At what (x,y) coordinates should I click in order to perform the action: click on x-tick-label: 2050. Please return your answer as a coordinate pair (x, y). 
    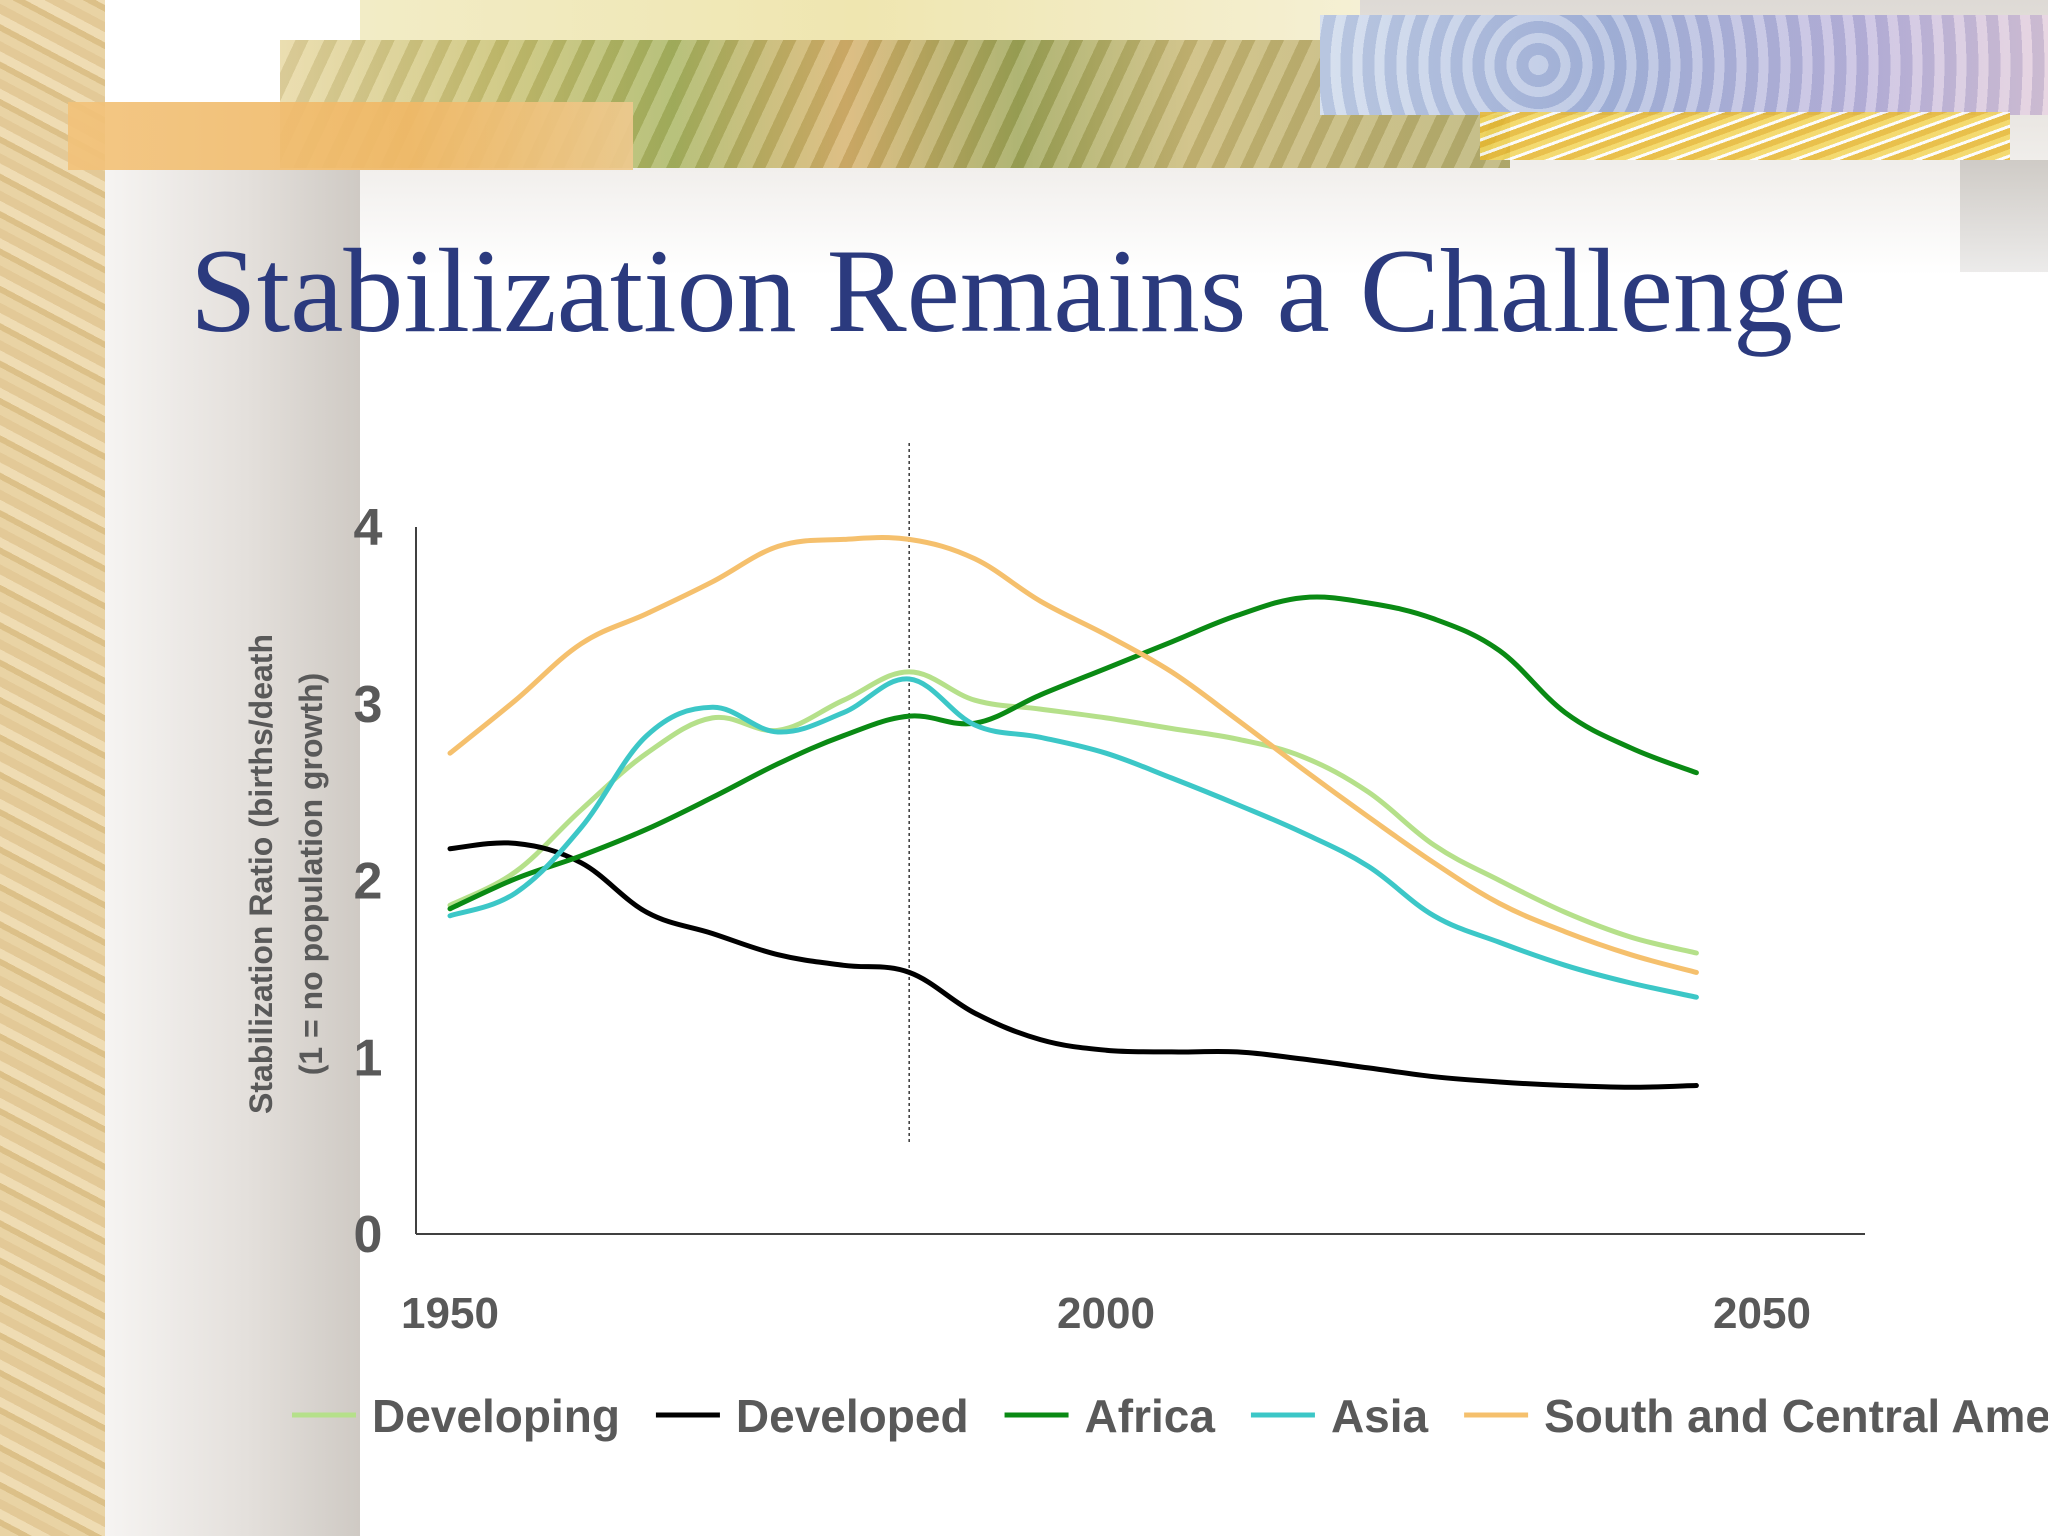
    Looking at the image, I should click on (1762, 1313).